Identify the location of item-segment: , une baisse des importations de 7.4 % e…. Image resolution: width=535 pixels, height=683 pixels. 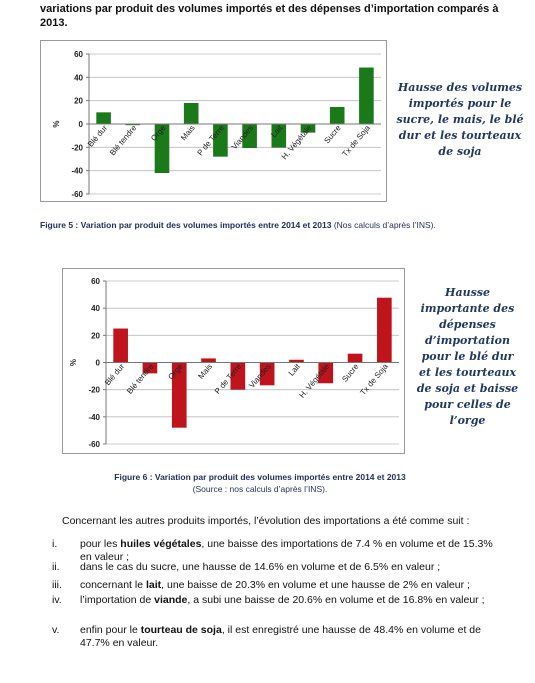
(286, 550).